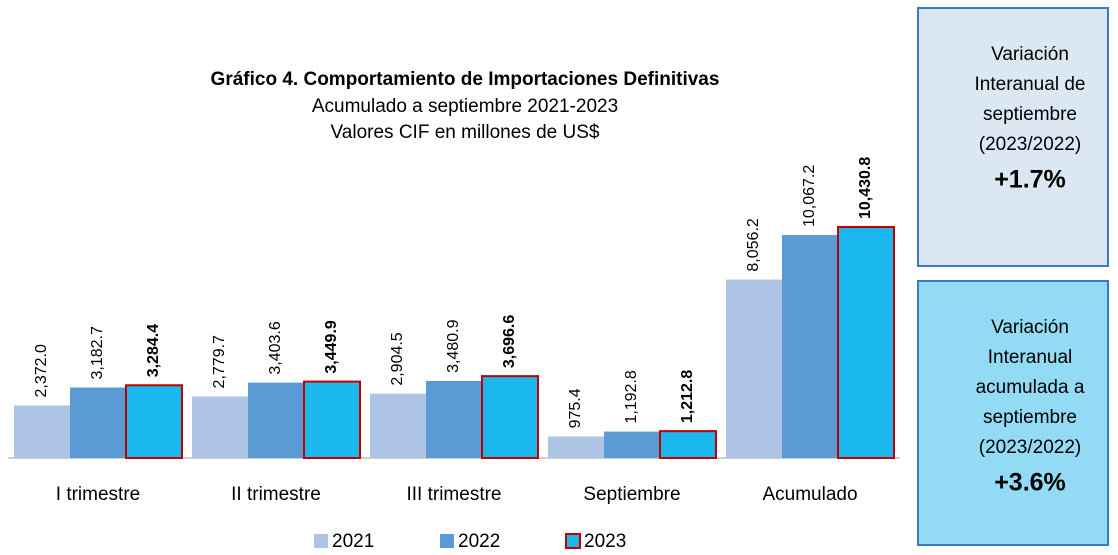 Image resolution: width=1118 pixels, height=555 pixels. I want to click on x-tick-label: Acumulado, so click(809, 494).